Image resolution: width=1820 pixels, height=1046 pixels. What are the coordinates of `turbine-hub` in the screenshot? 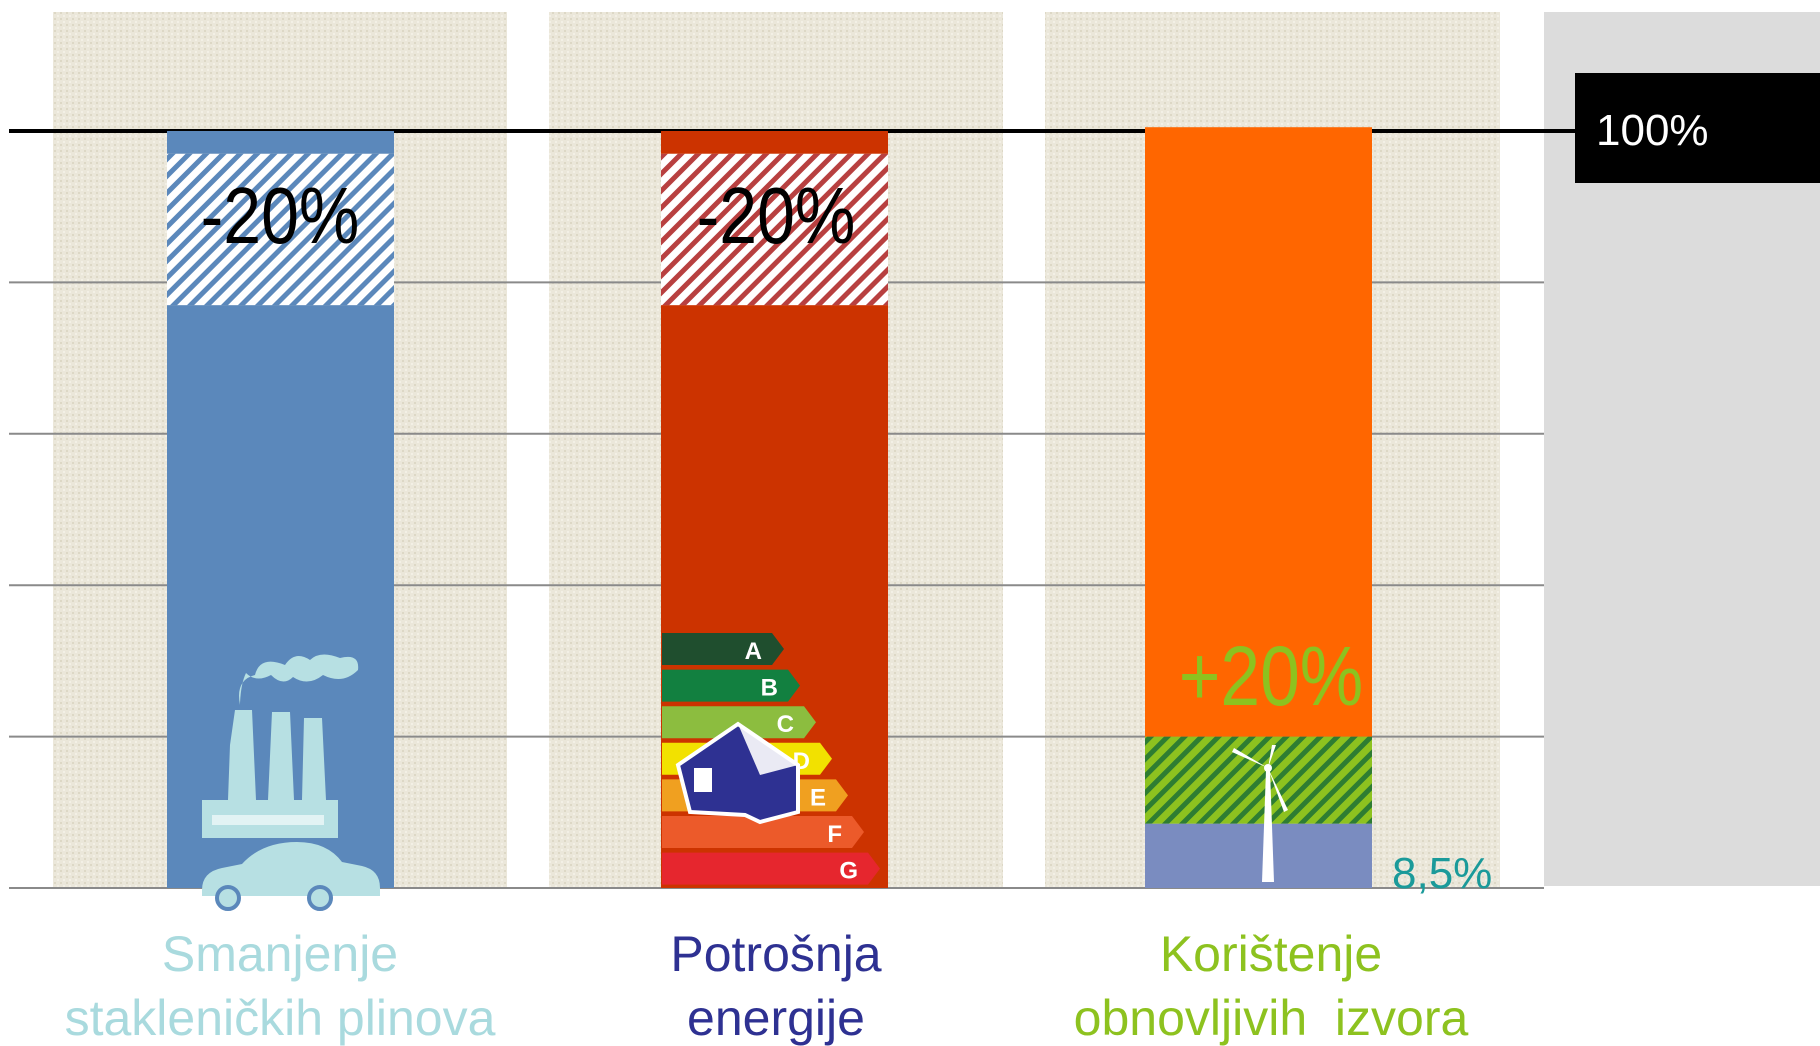 It's located at (1268, 768).